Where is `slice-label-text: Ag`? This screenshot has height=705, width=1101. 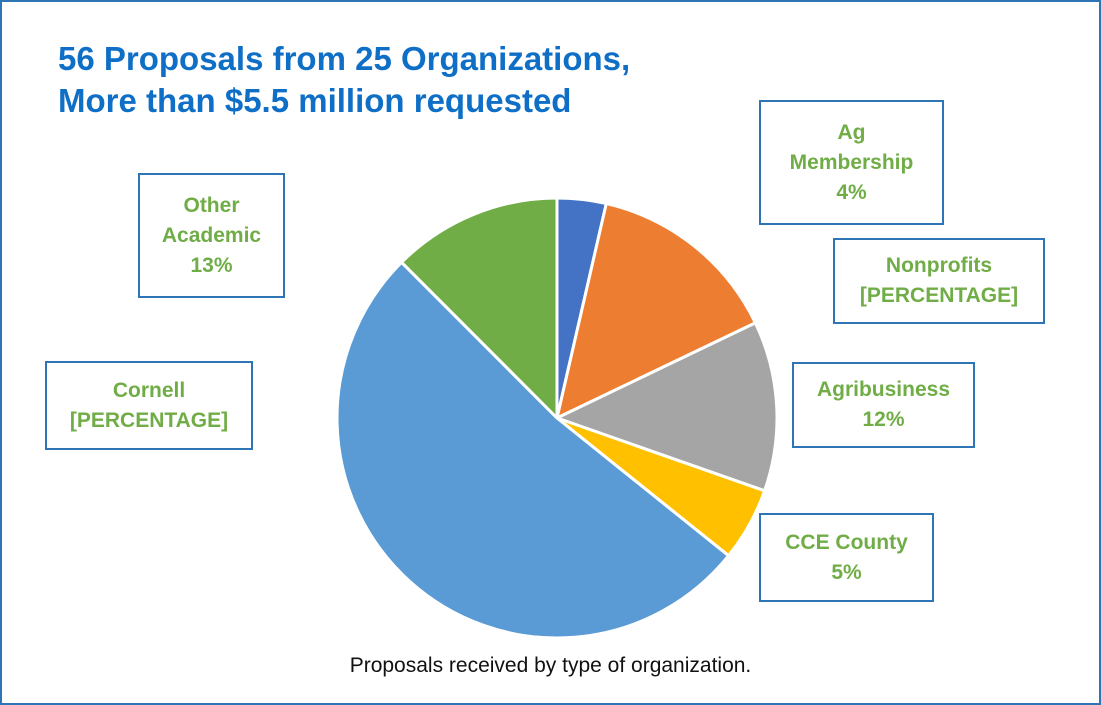
slice-label-text: Ag is located at coordinates (851, 132).